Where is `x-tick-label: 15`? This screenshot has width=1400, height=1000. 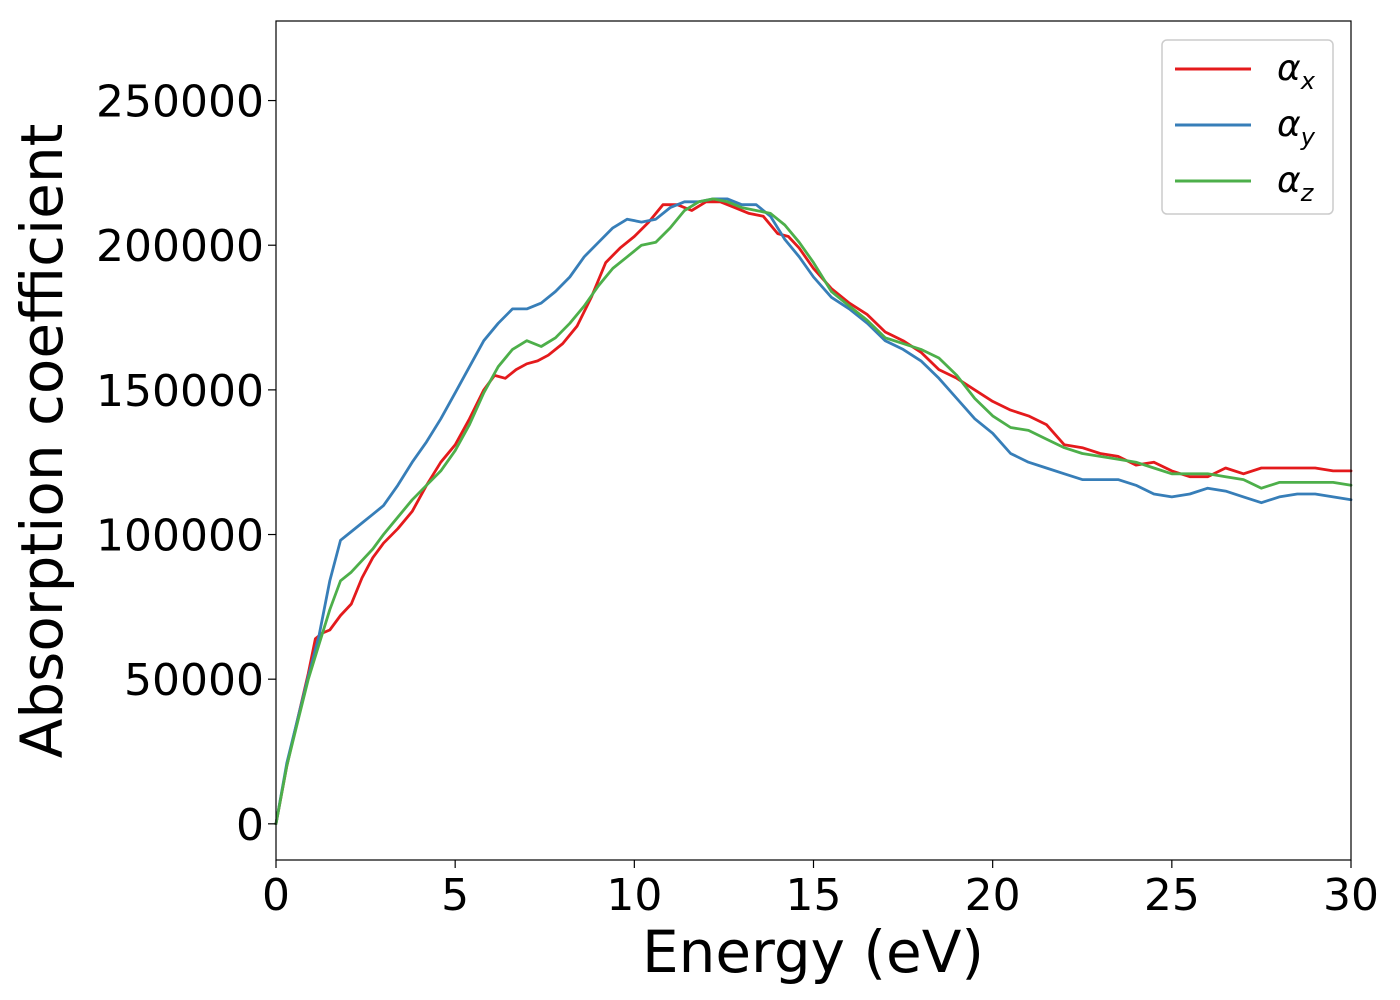 x-tick-label: 15 is located at coordinates (814, 895).